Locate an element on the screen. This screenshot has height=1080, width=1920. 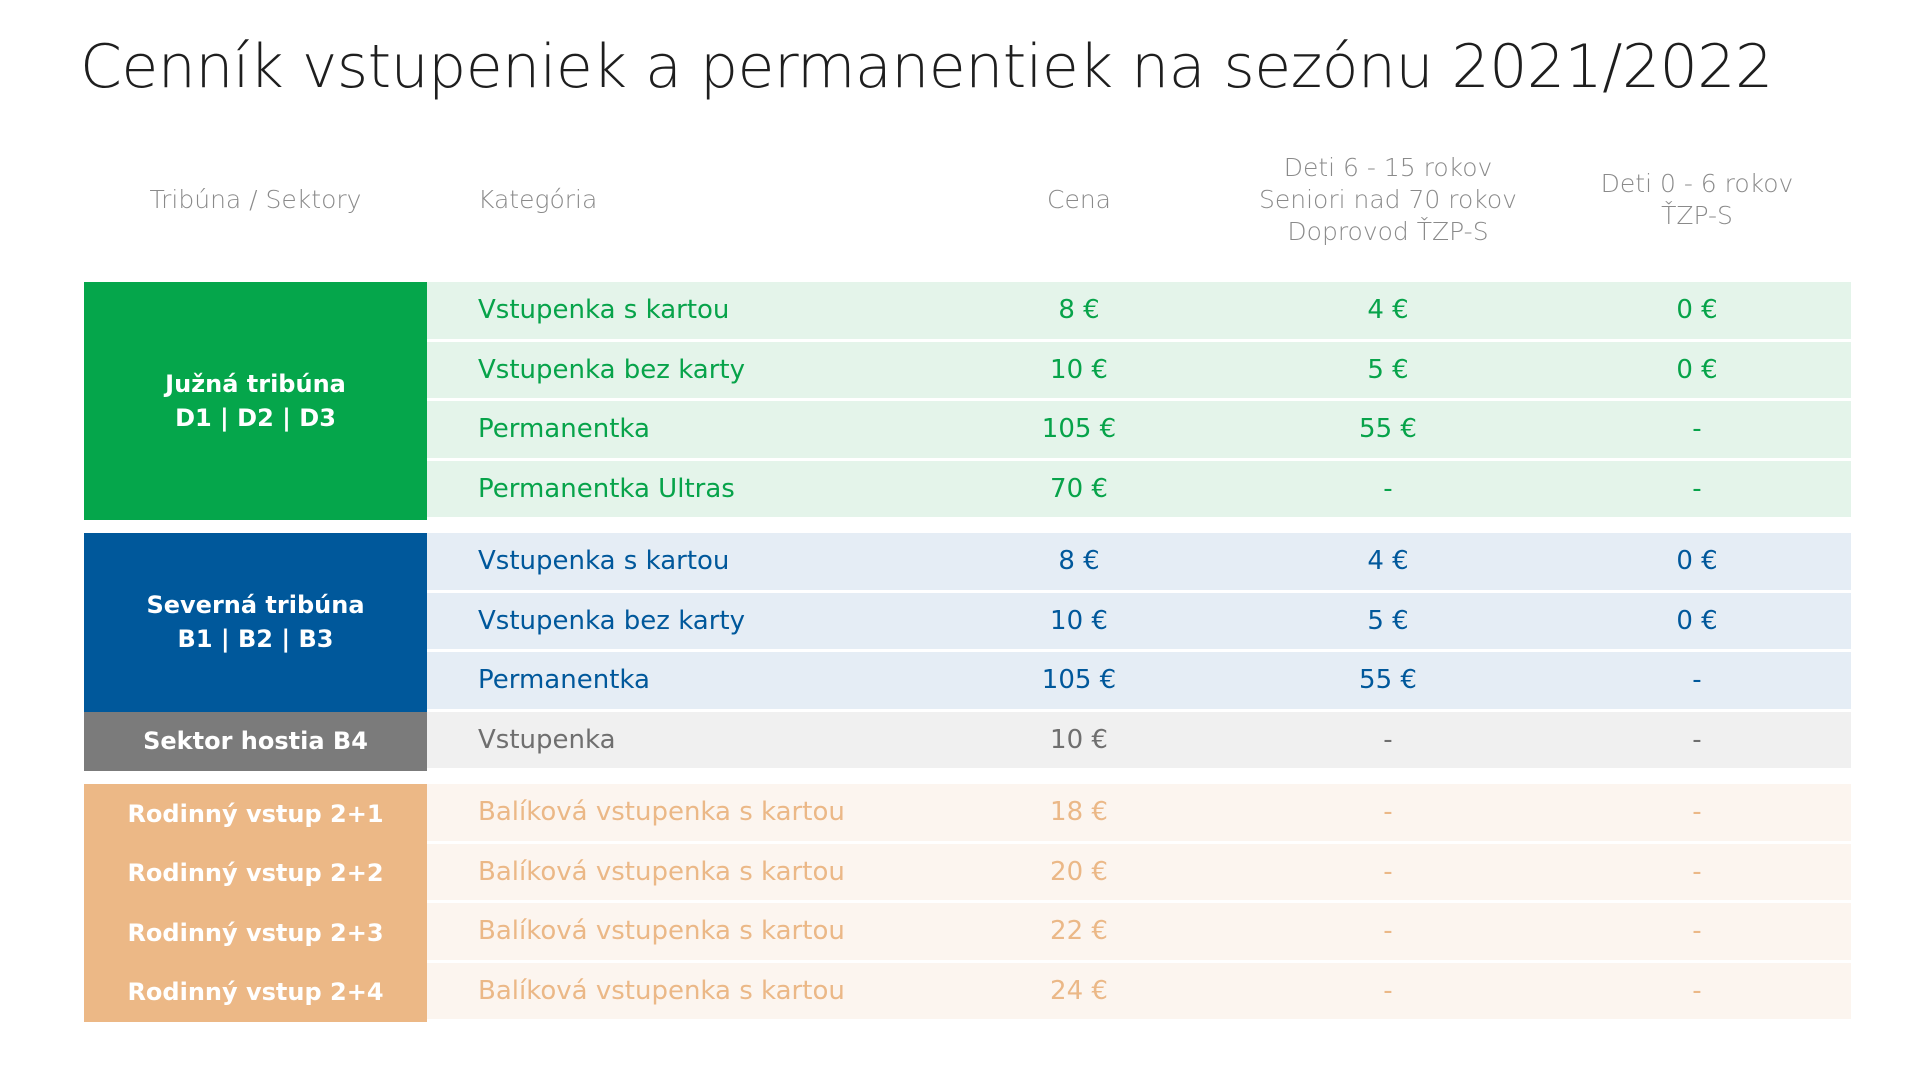
group-label: Severná tribúna B1 | B2 | B3 is located at coordinates (255, 622).